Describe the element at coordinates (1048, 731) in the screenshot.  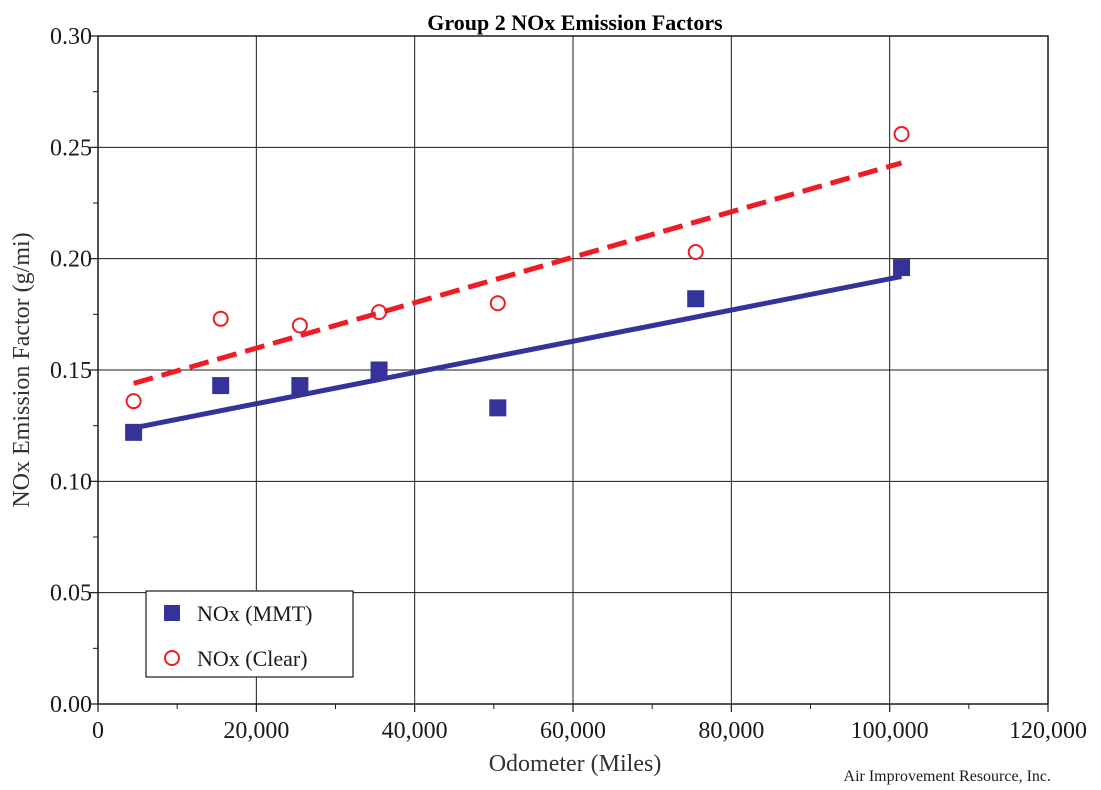
I see `x-tick-label: 120,000` at that location.